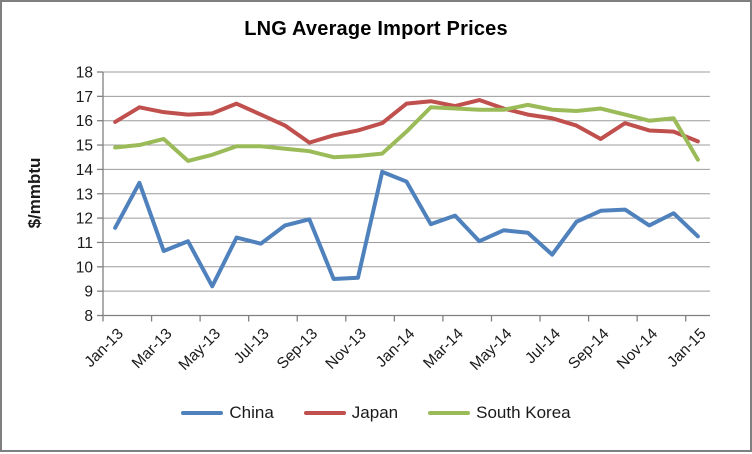 The image size is (752, 454). I want to click on legend-item-china: China, so click(227, 413).